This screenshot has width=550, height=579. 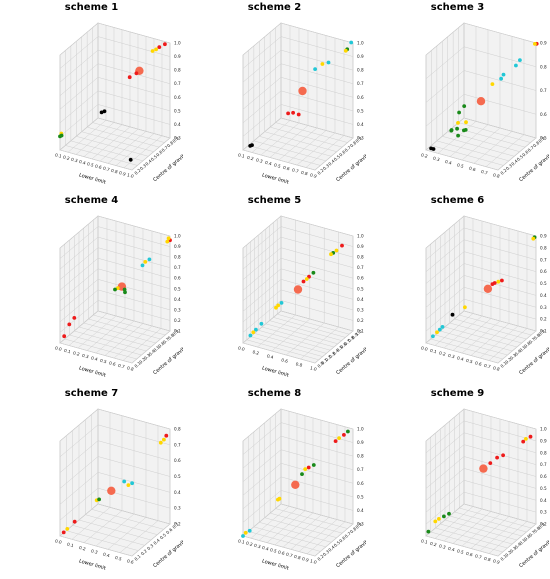 I want to click on z-tick-label: 0.7, so click(x=360, y=267).